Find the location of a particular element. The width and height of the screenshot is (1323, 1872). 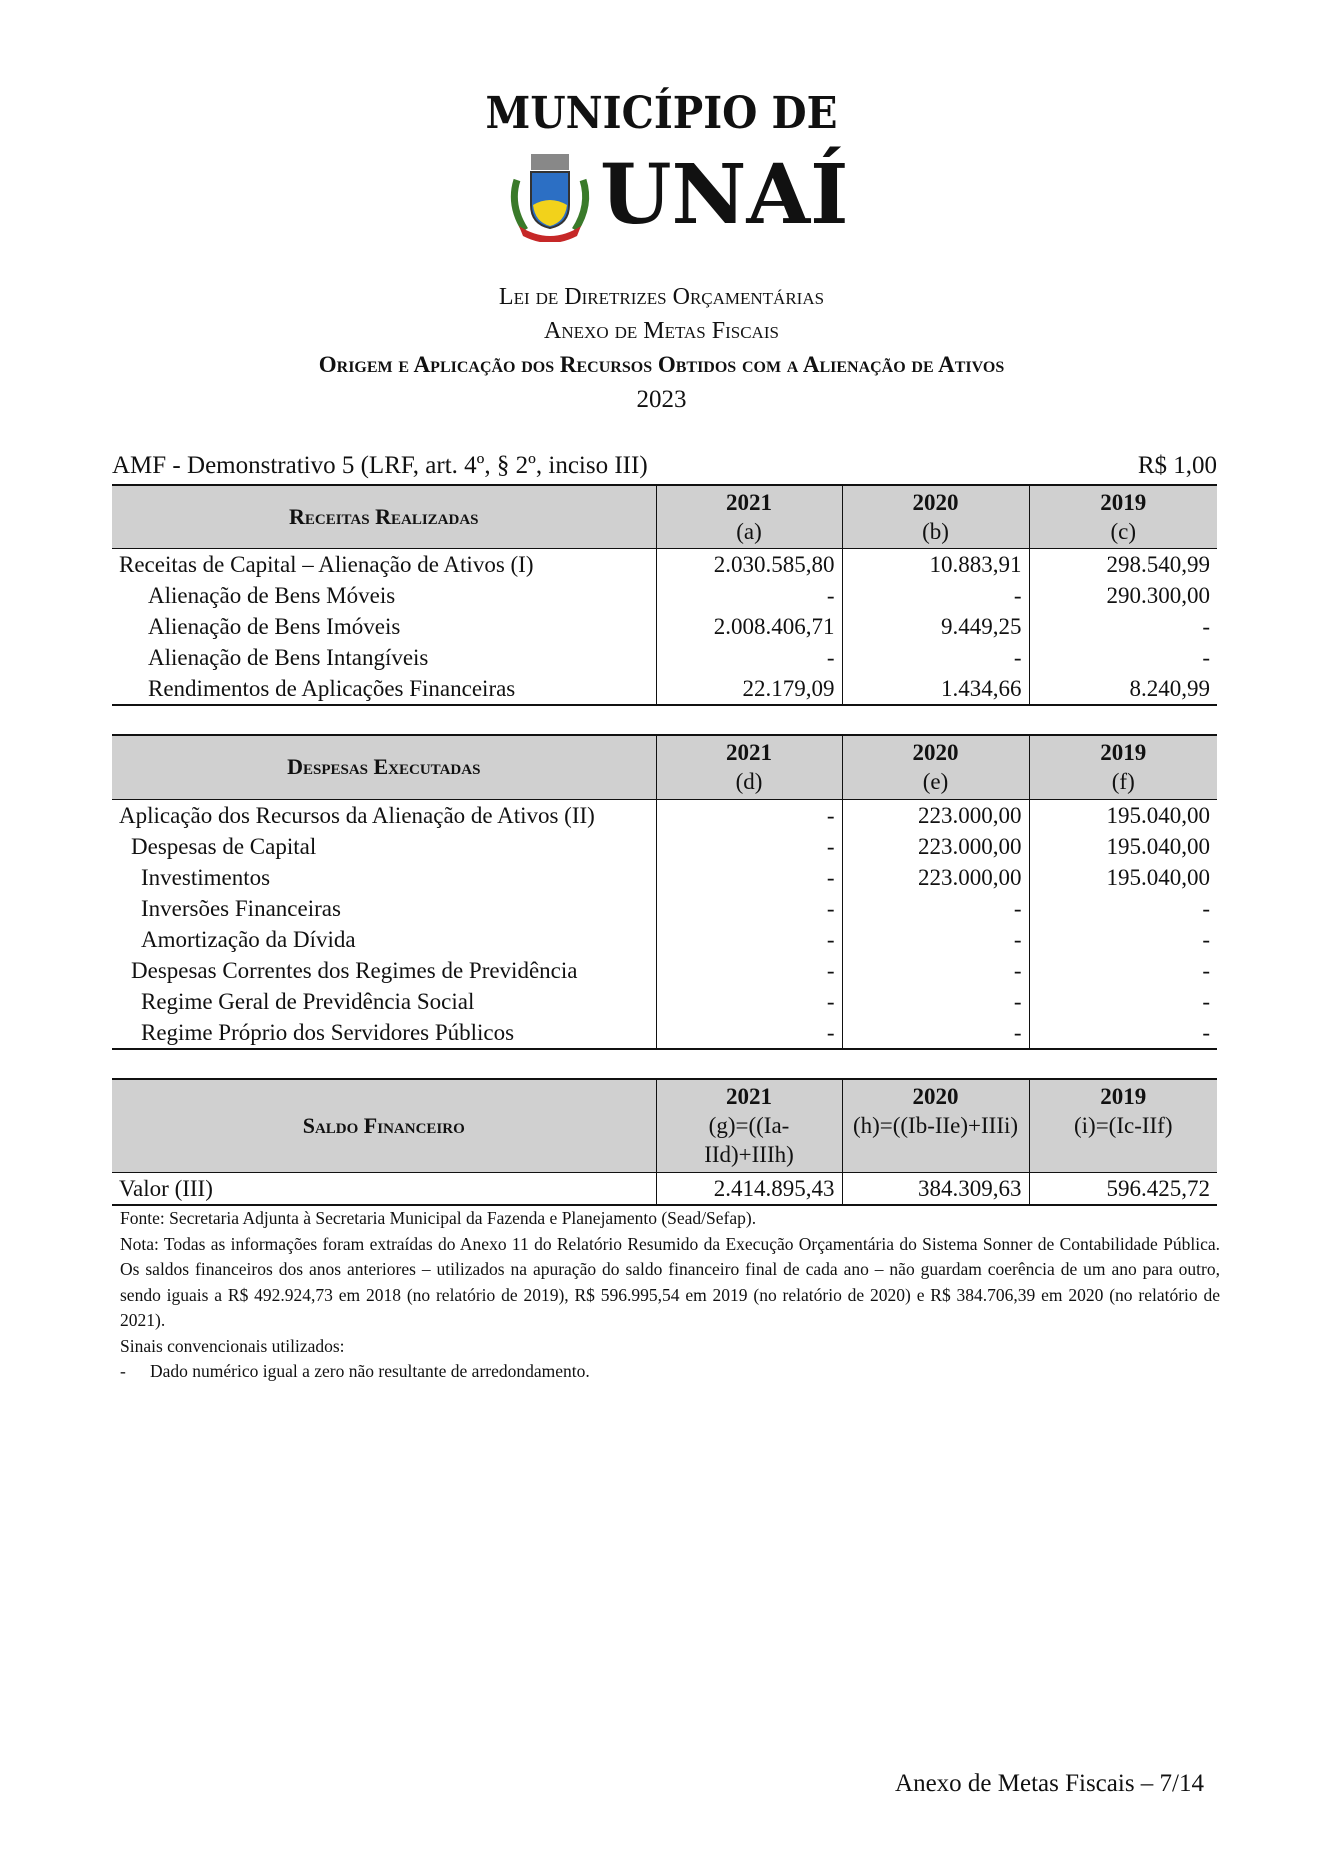

doc-year: 2023 is located at coordinates (661, 399).